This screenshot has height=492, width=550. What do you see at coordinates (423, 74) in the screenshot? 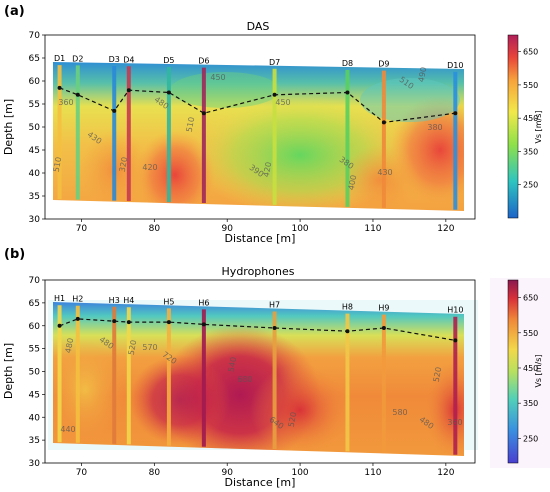
I see `das-contour-label: 490` at bounding box center [423, 74].